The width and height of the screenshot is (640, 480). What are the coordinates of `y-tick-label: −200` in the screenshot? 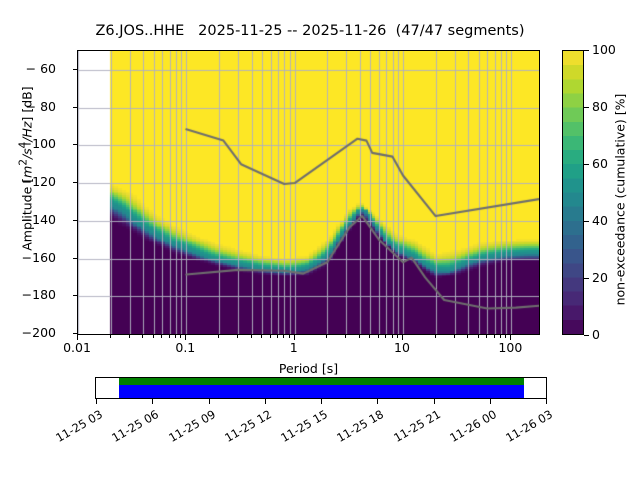 It's located at (38, 332).